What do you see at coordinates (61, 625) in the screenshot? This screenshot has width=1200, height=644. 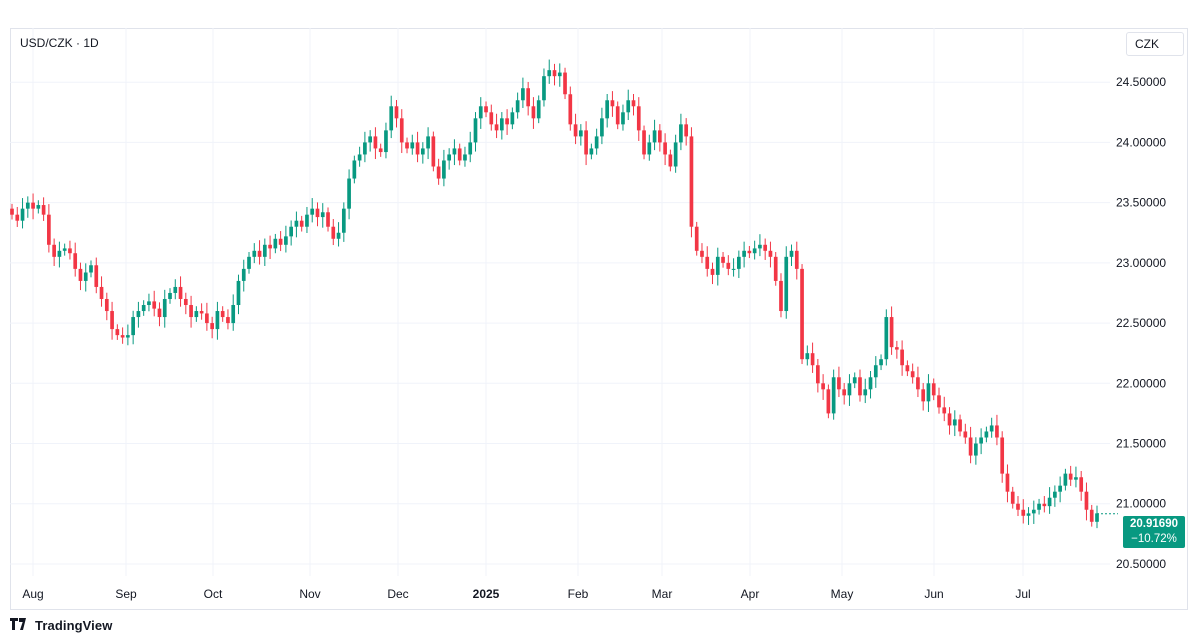 I see `tradingview-brand: TradingView` at bounding box center [61, 625].